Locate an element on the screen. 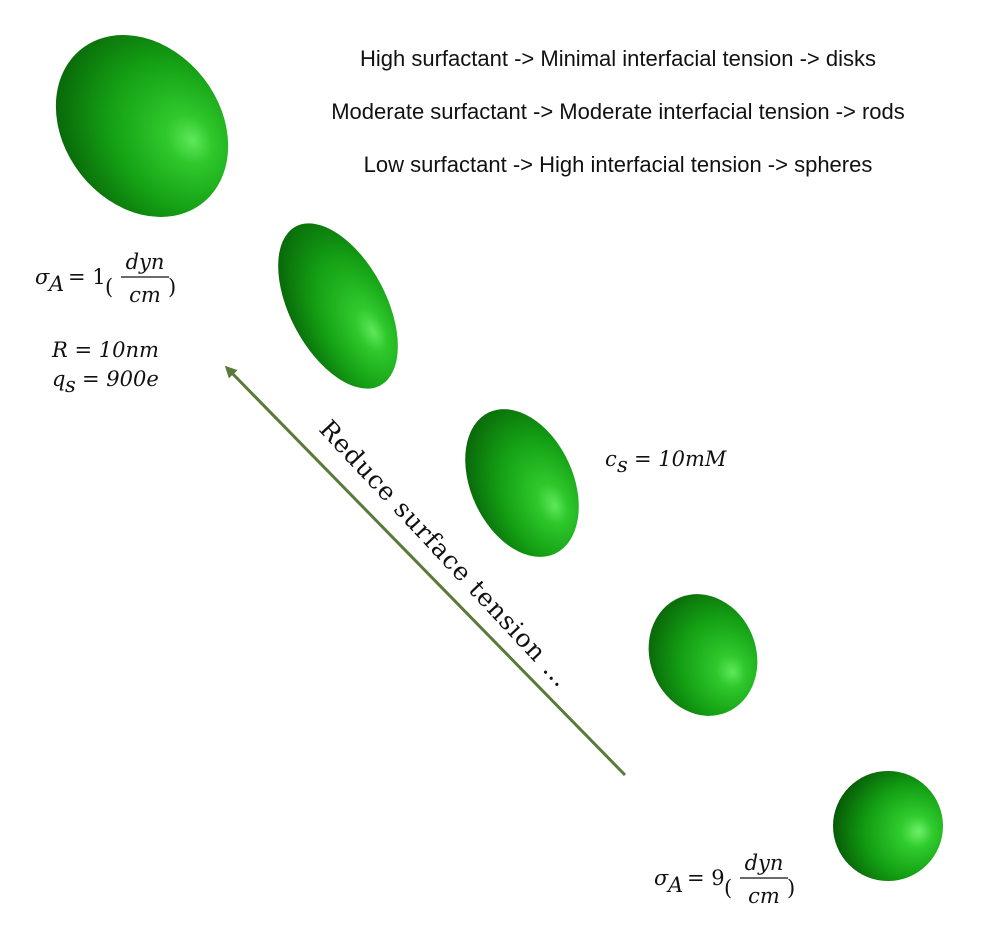  sigma-bottom-formula: σ A = 9 ( dyn cm ) is located at coordinates (724, 879).